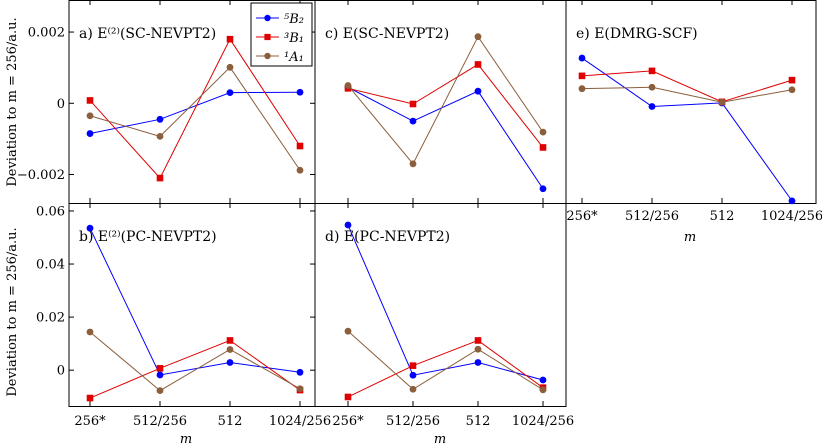 The height and width of the screenshot is (446, 822). What do you see at coordinates (50, 211) in the screenshot?
I see `ytick-label-b-0: 0.06` at bounding box center [50, 211].